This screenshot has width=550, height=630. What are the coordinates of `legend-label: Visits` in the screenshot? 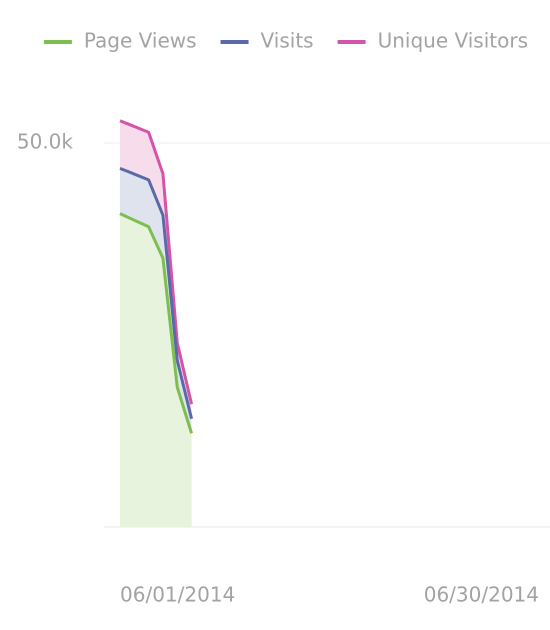 It's located at (287, 41).